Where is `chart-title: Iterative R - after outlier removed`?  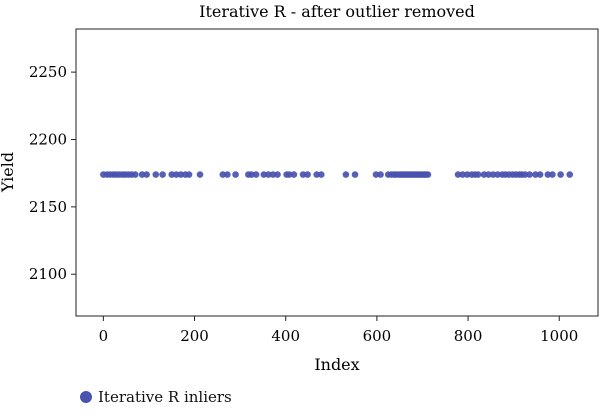
chart-title: Iterative R - after outlier removed is located at coordinates (337, 11).